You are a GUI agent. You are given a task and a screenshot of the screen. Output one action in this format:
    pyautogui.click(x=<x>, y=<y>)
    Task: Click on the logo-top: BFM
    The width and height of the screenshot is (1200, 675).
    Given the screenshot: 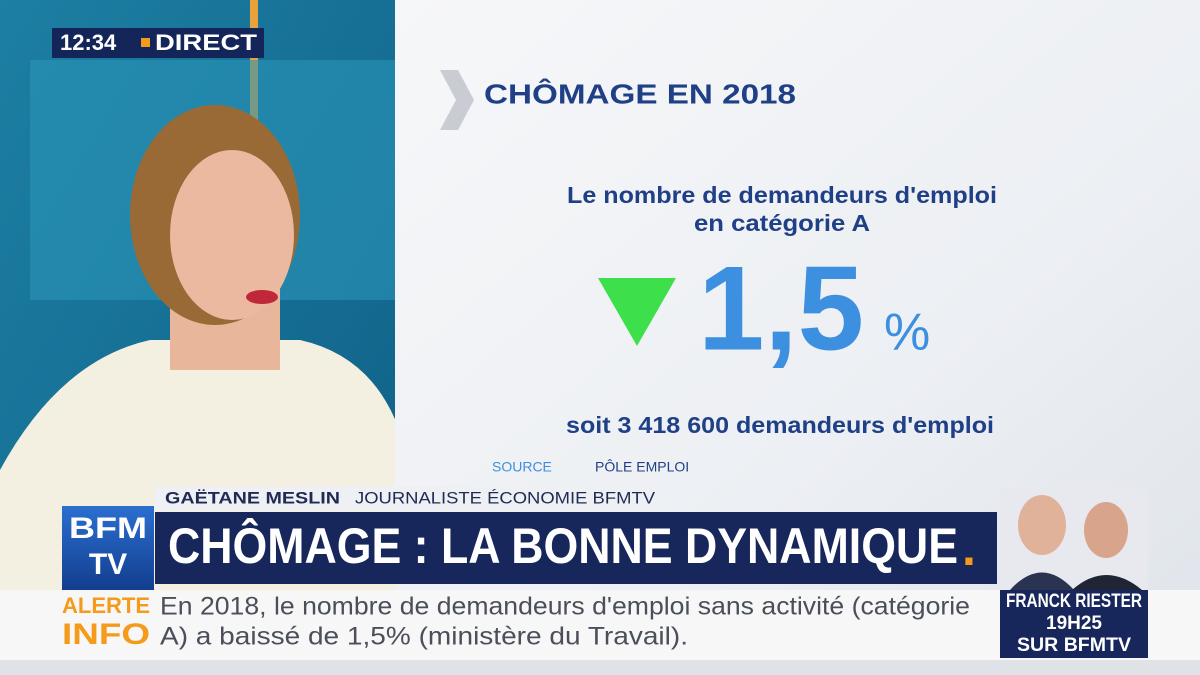 What is the action you would take?
    pyautogui.click(x=108, y=528)
    